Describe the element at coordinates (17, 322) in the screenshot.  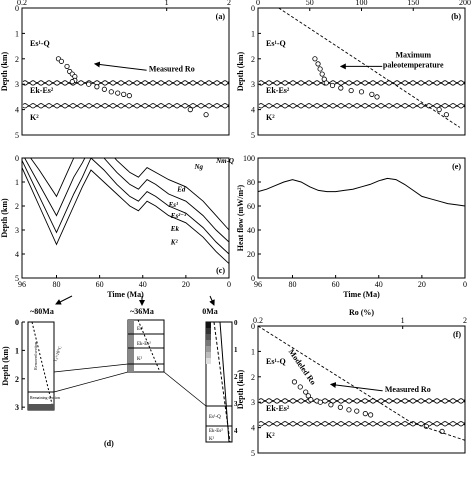
I see `d-y-tick-label-0: 0` at that location.